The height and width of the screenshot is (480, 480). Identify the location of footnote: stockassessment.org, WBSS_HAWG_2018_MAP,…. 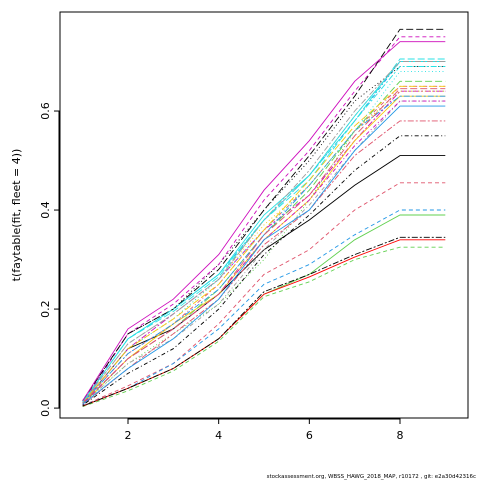
(371, 477).